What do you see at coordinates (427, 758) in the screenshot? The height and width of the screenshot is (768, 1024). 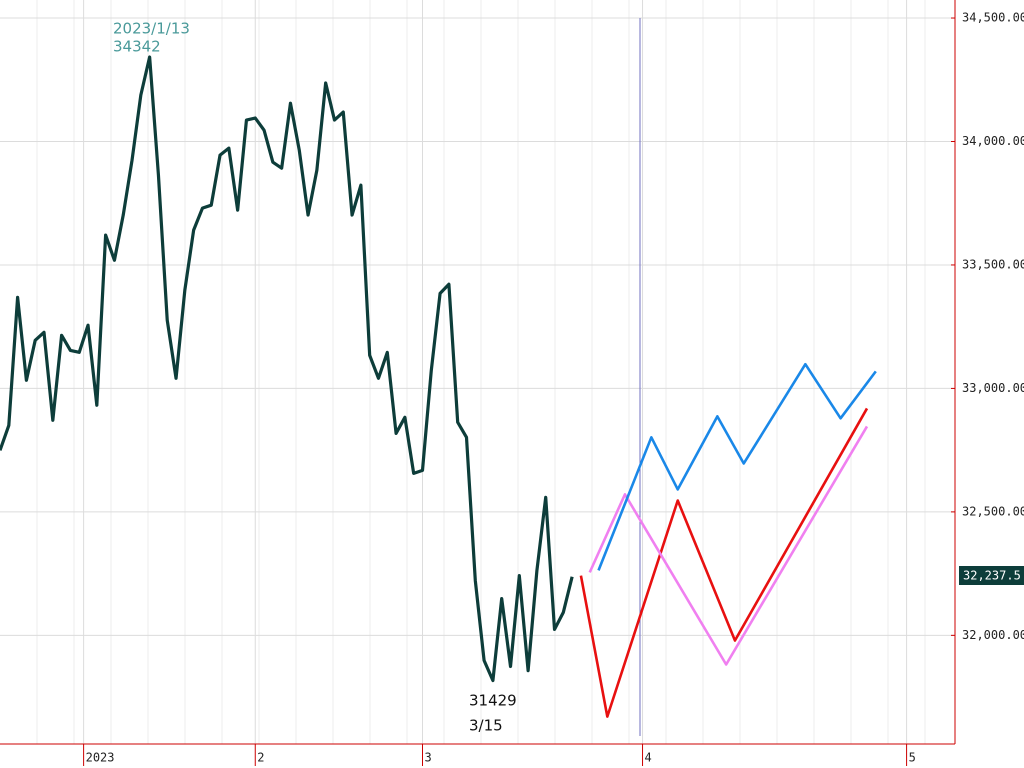 I see `x-tick-label: 3` at bounding box center [427, 758].